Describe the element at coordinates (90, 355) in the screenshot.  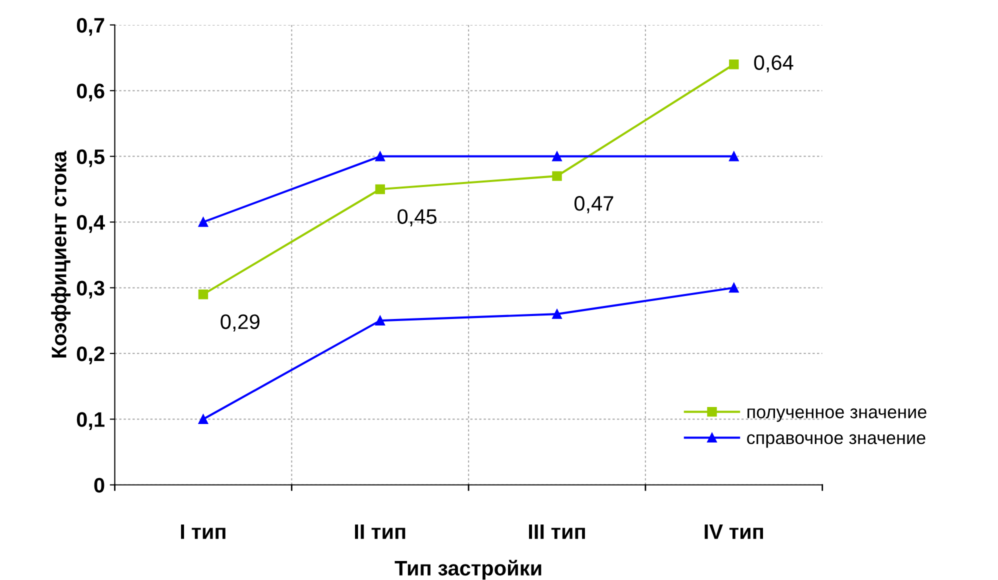
I see `y-tick-label: 0,2` at that location.